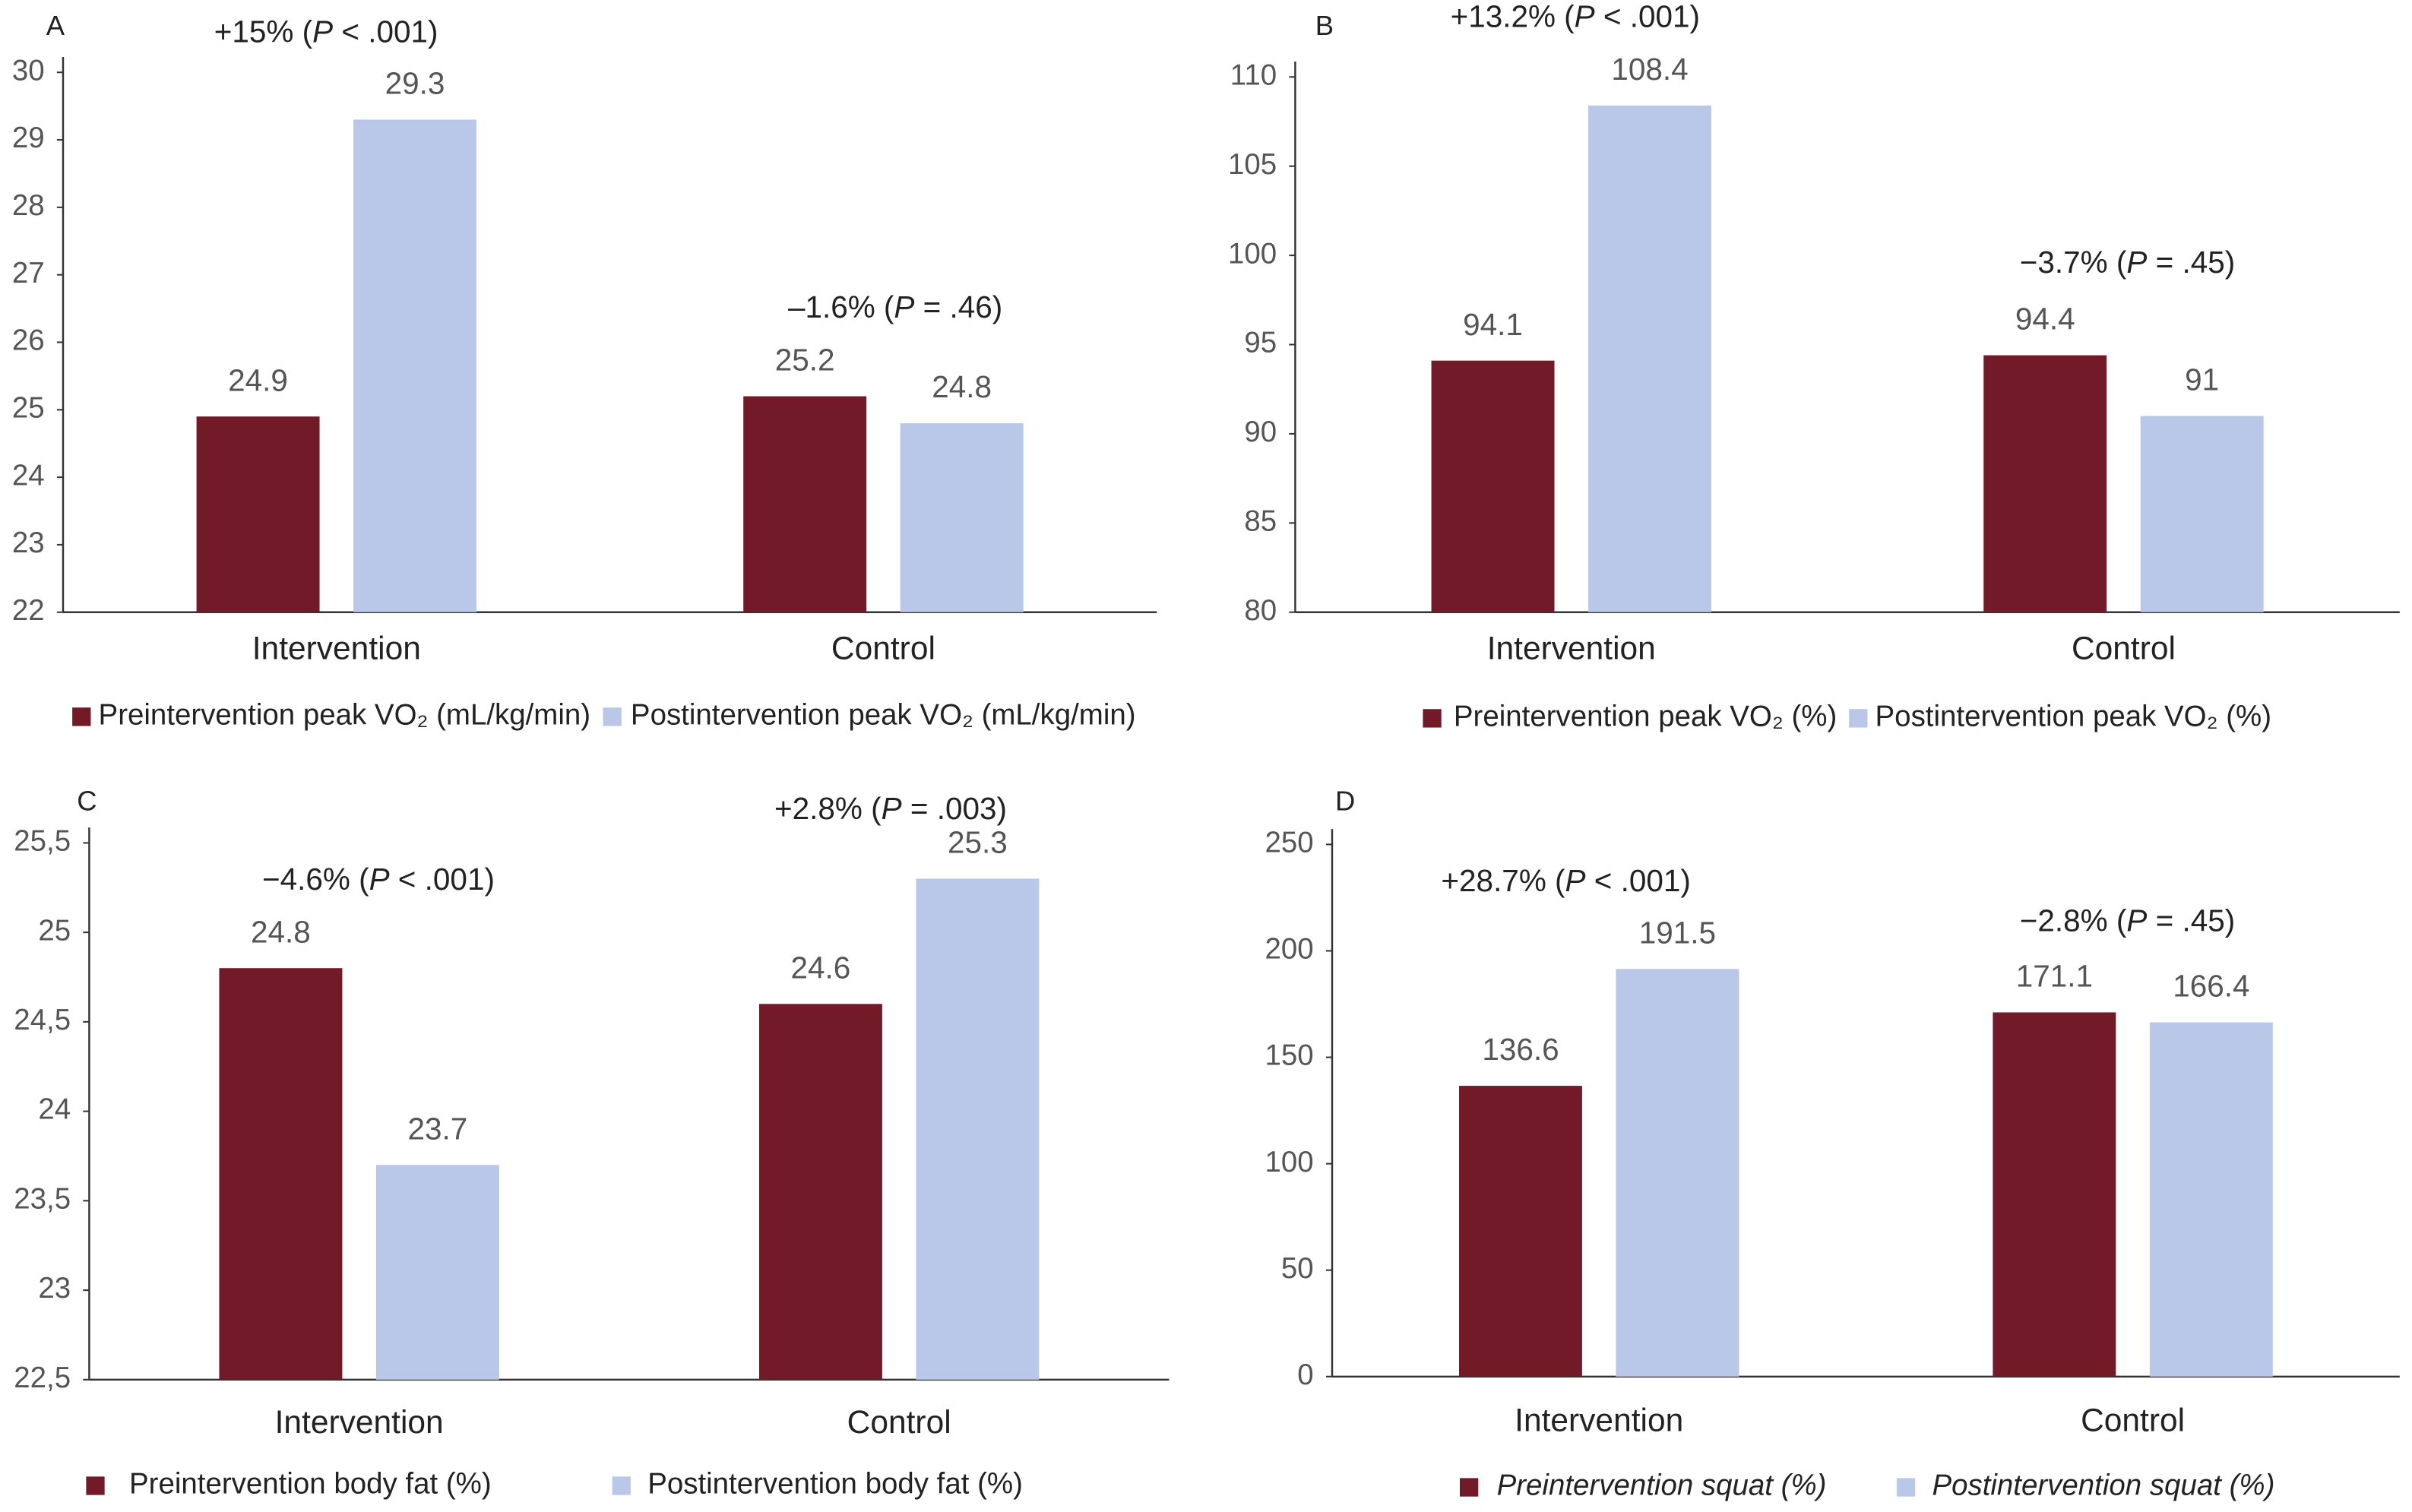 The width and height of the screenshot is (2412, 1512). I want to click on y-tick-label: 22,5, so click(43, 1378).